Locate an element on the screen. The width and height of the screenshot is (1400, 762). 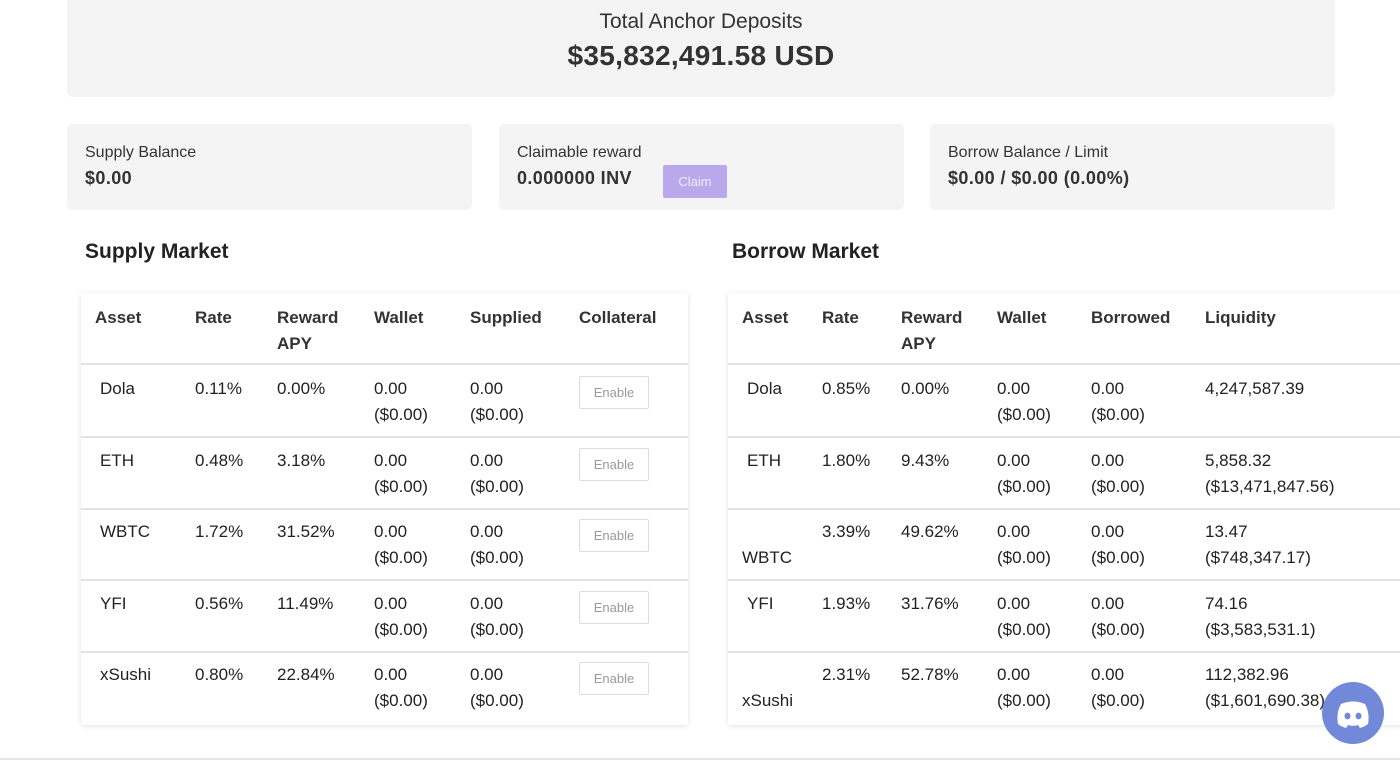
total-deposits-panel: Total Anchor Deposits $35,832,491.58 USD is located at coordinates (701, 48).